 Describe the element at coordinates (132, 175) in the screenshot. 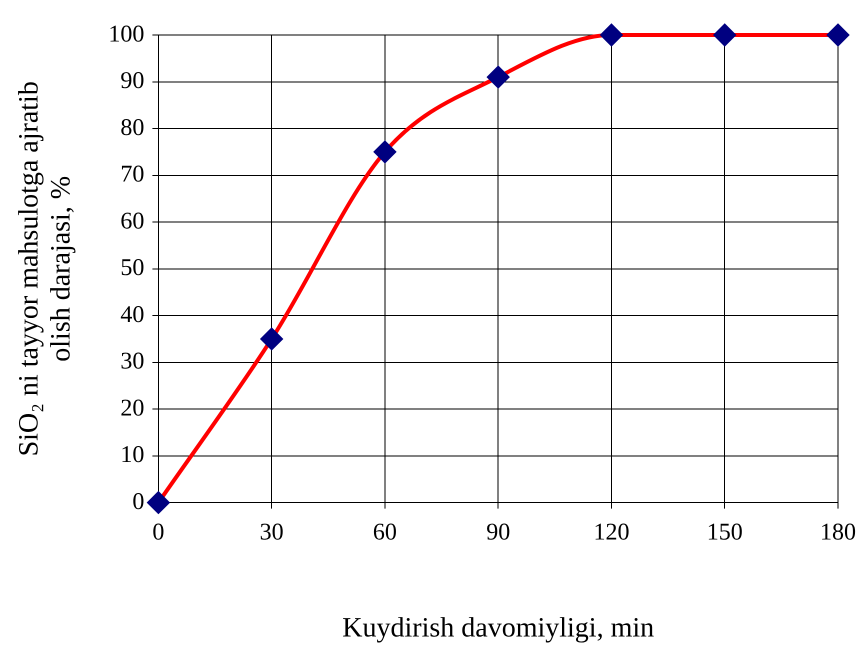

I see `y-tick-label: 70` at that location.